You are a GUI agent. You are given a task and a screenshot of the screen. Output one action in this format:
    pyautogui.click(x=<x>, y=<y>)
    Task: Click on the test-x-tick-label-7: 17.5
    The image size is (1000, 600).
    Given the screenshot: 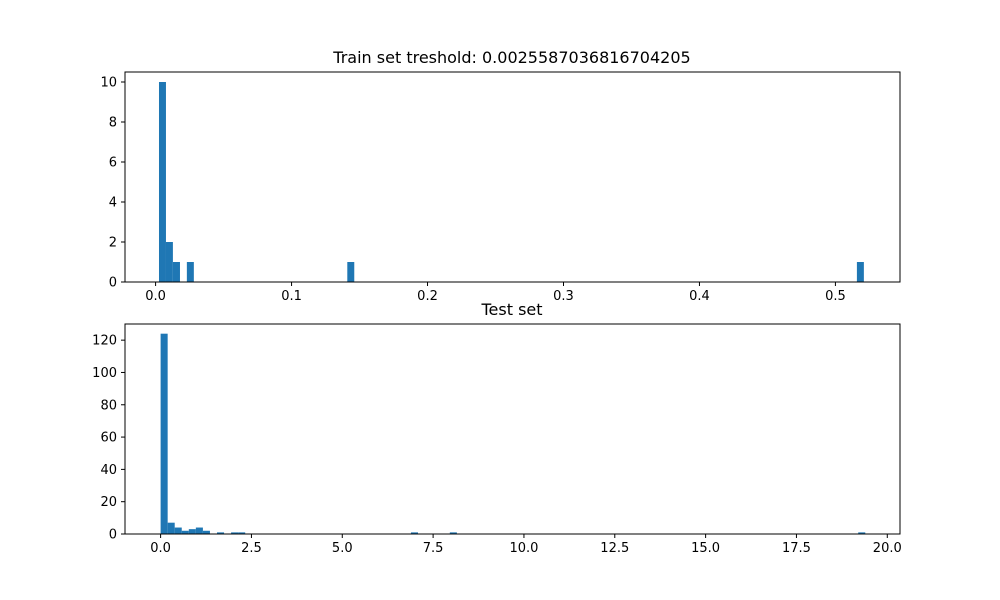 What is the action you would take?
    pyautogui.click(x=796, y=548)
    